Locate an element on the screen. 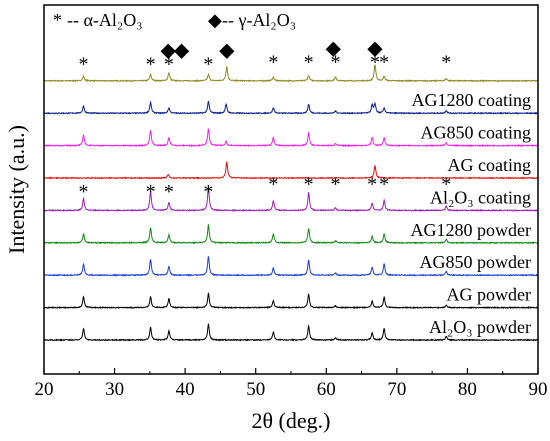 This screenshot has width=550, height=441. x-tick-label: 60 is located at coordinates (326, 389).